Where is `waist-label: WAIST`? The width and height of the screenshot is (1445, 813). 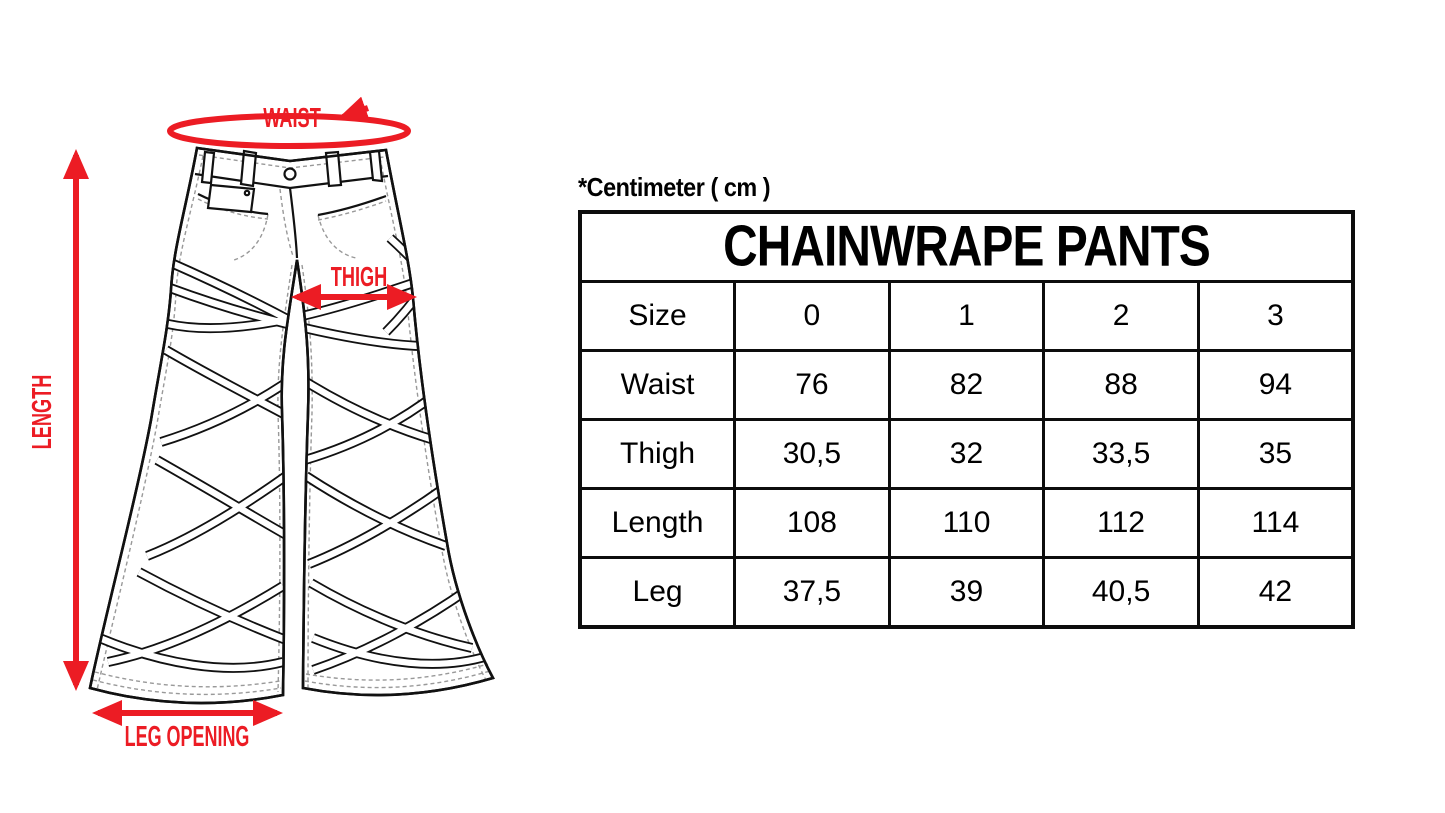 waist-label: WAIST is located at coordinates (292, 118).